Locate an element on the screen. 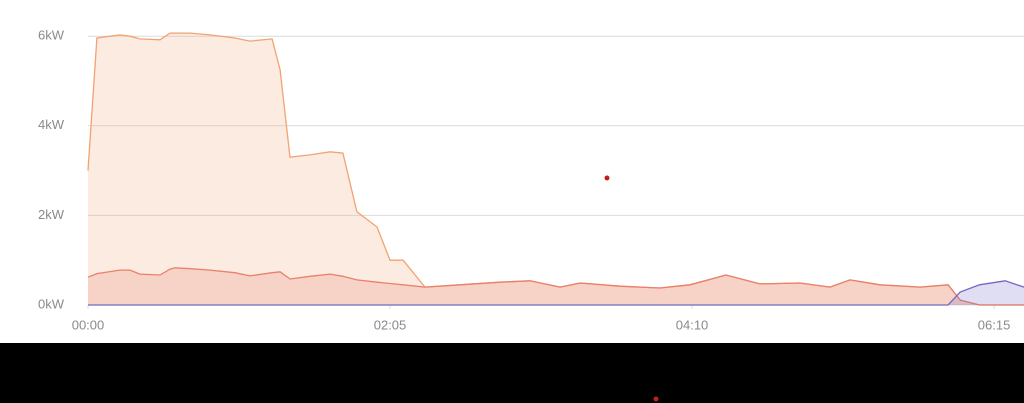 The width and height of the screenshot is (1024, 403). x-tick-label: 02:05 is located at coordinates (390, 324).